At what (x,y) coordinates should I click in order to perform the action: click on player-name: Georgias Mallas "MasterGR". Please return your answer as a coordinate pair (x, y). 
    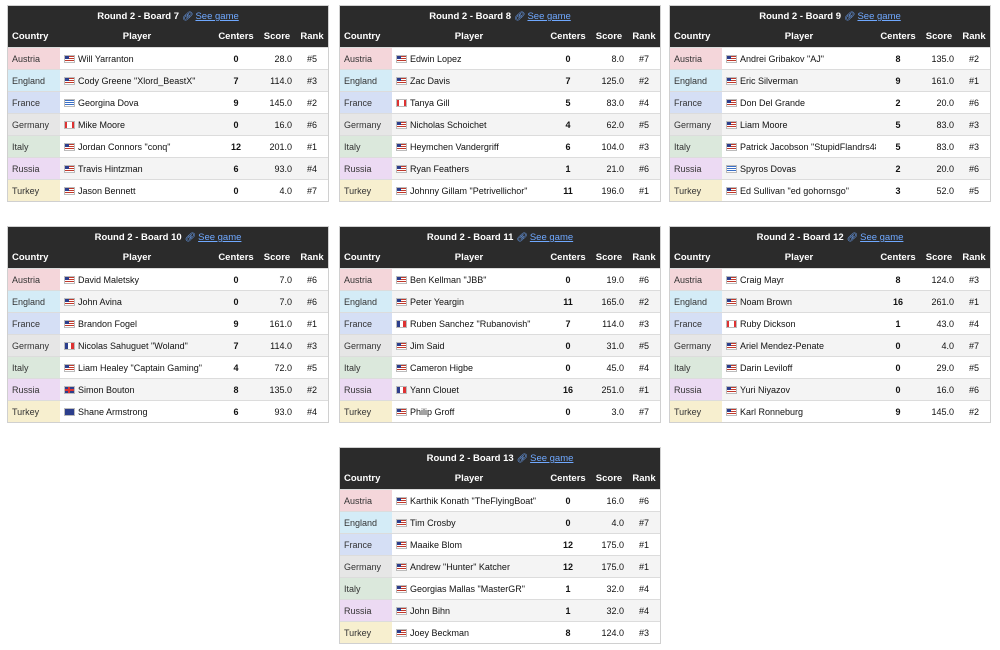
    Looking at the image, I should click on (467, 588).